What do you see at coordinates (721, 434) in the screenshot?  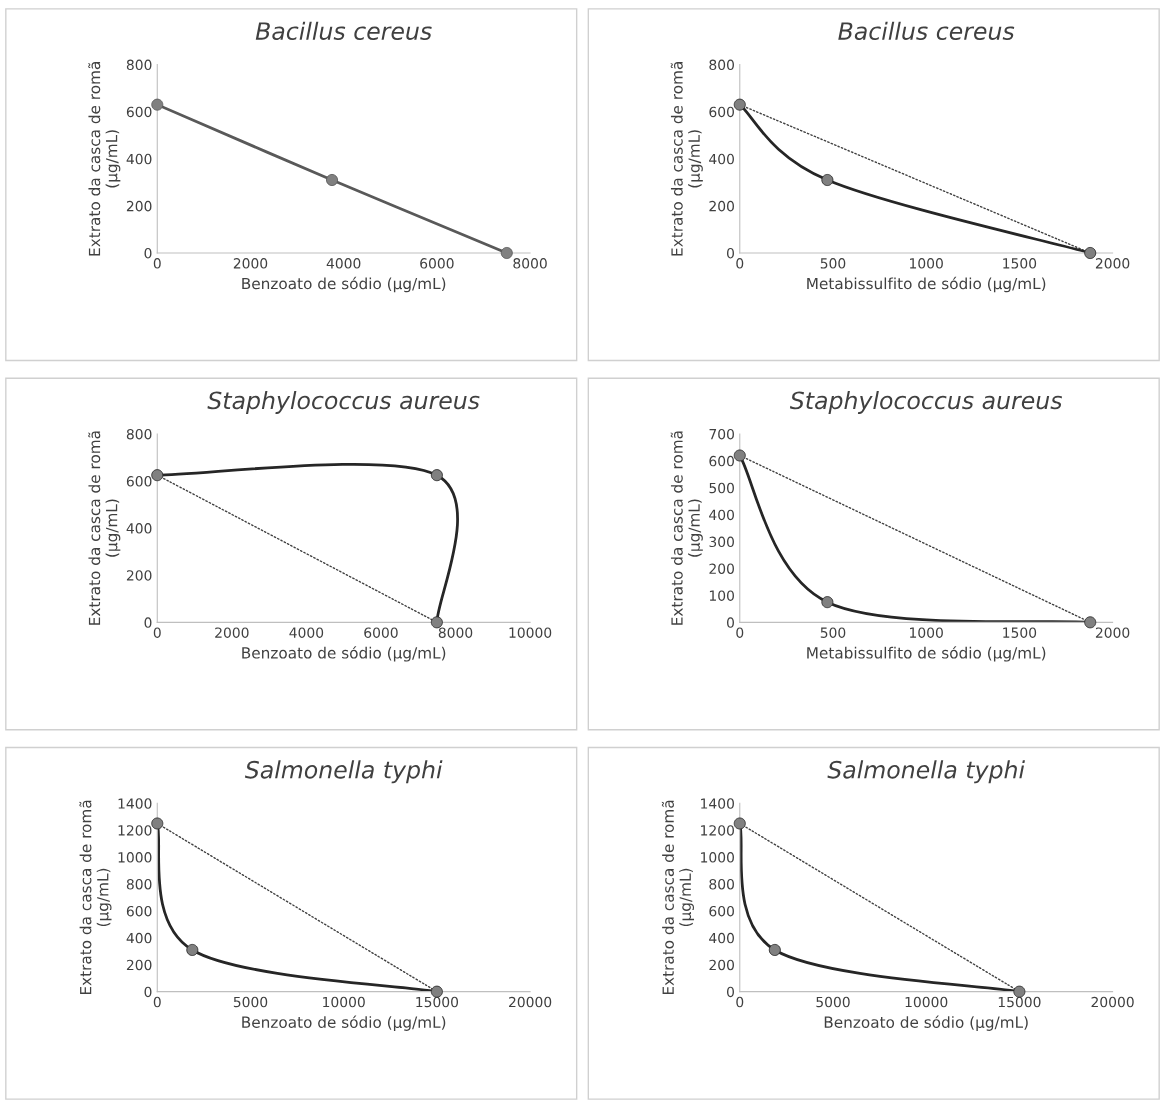 I see `y-tick-label: 700` at bounding box center [721, 434].